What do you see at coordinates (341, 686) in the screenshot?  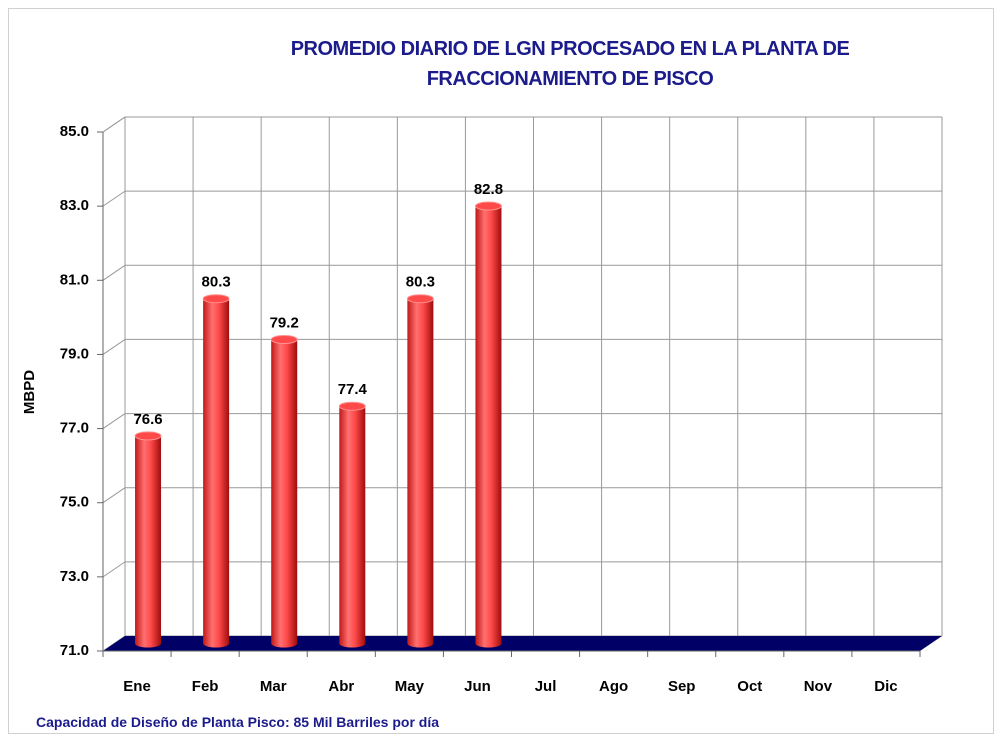 I see `x-tick-label: Abr` at bounding box center [341, 686].